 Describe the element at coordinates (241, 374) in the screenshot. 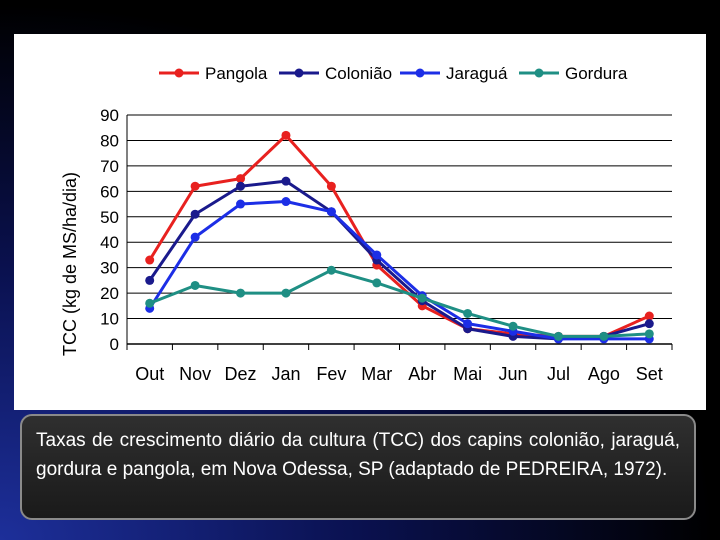

I see `x-tick-label: Dez` at that location.